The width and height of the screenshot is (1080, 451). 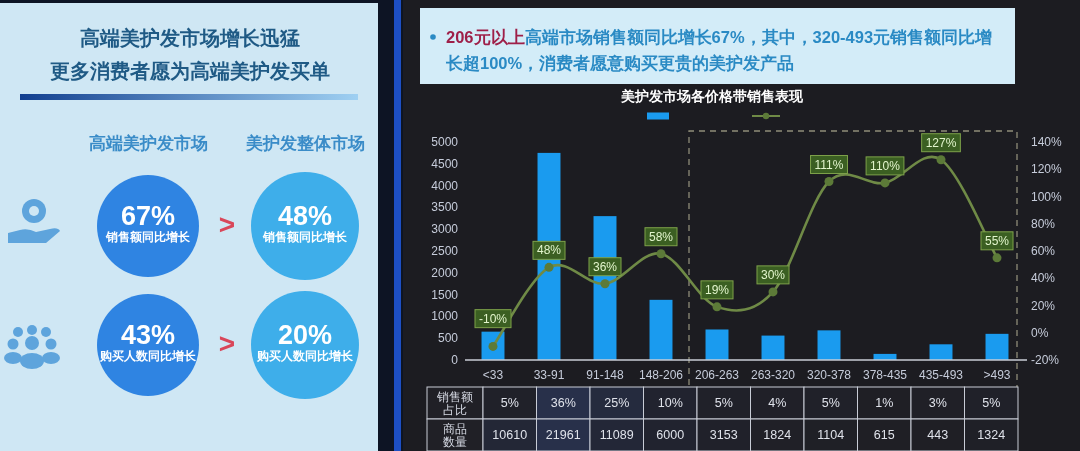 I want to click on x-tick-label: 206-263, so click(x=717, y=375).